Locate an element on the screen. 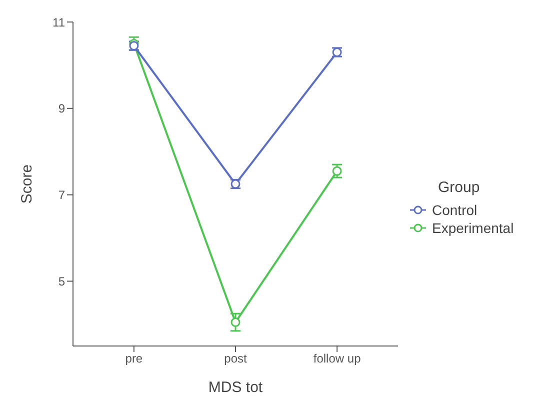 The height and width of the screenshot is (415, 550). x-tick-label: follow up is located at coordinates (337, 359).